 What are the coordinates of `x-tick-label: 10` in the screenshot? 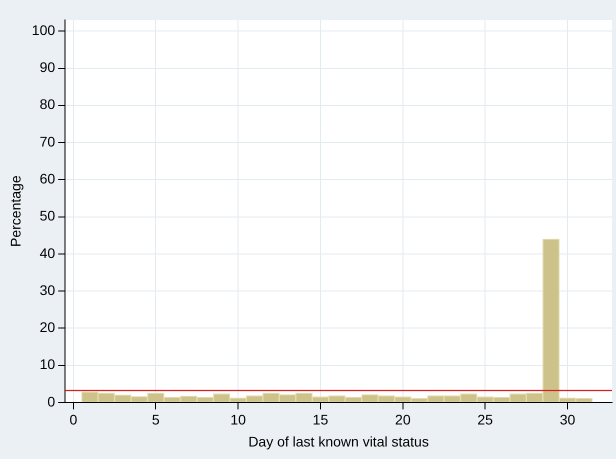 It's located at (238, 420).